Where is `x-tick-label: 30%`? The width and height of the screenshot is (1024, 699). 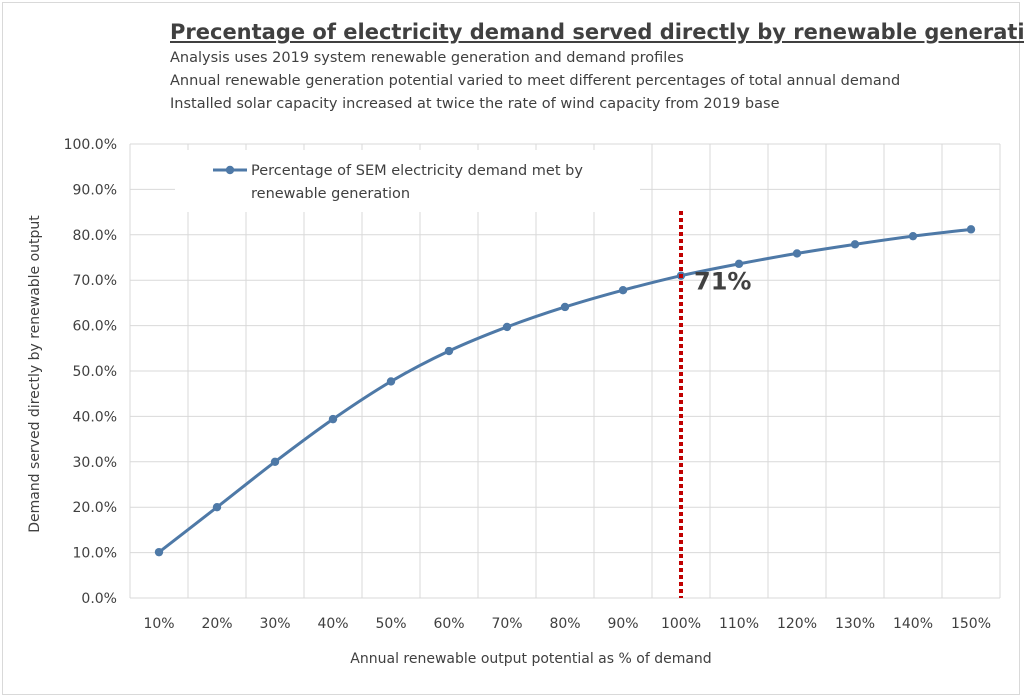 x-tick-label: 30% is located at coordinates (274, 624).